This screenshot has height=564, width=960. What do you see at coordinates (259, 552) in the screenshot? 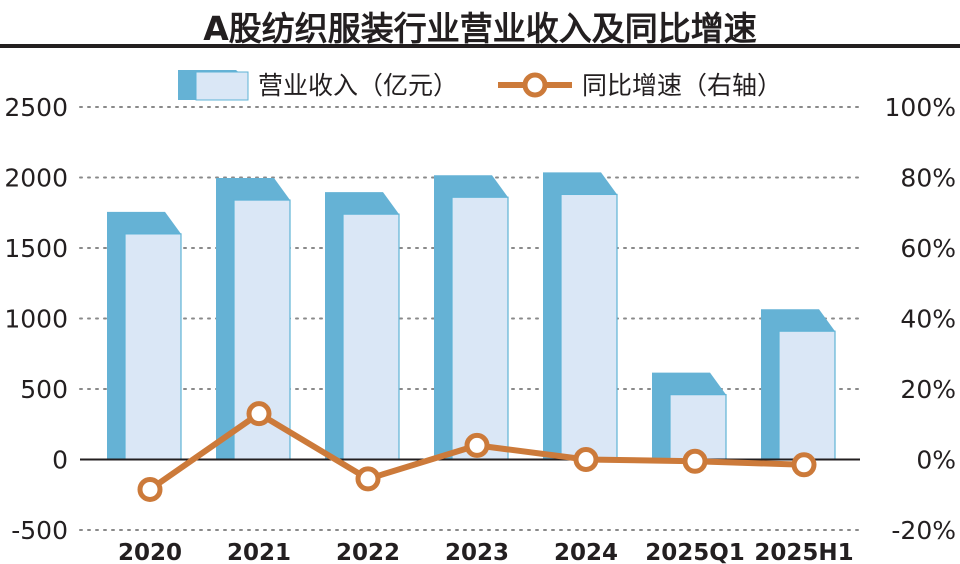
I see `x-tick-label: 2021` at bounding box center [259, 552].